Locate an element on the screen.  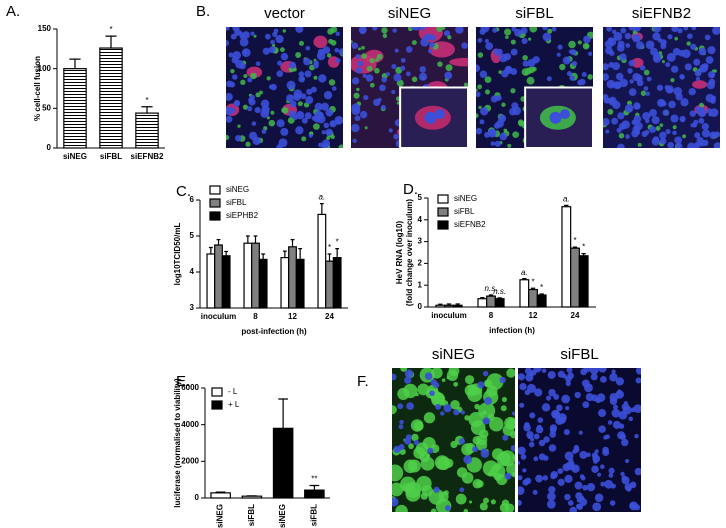
micrograph-content is located at coordinates (579, 440).